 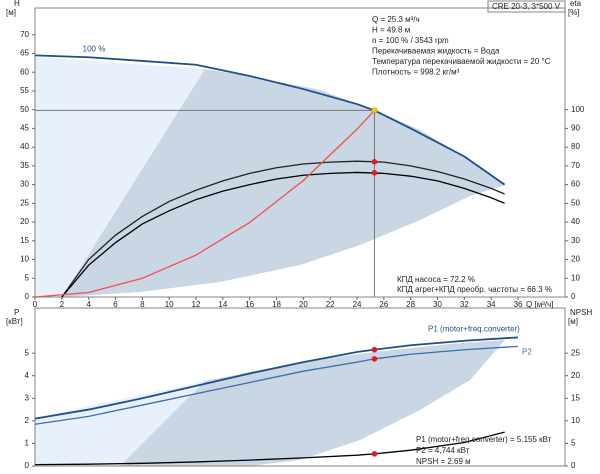 I want to click on y-tick-label: 45, so click(x=24, y=128).